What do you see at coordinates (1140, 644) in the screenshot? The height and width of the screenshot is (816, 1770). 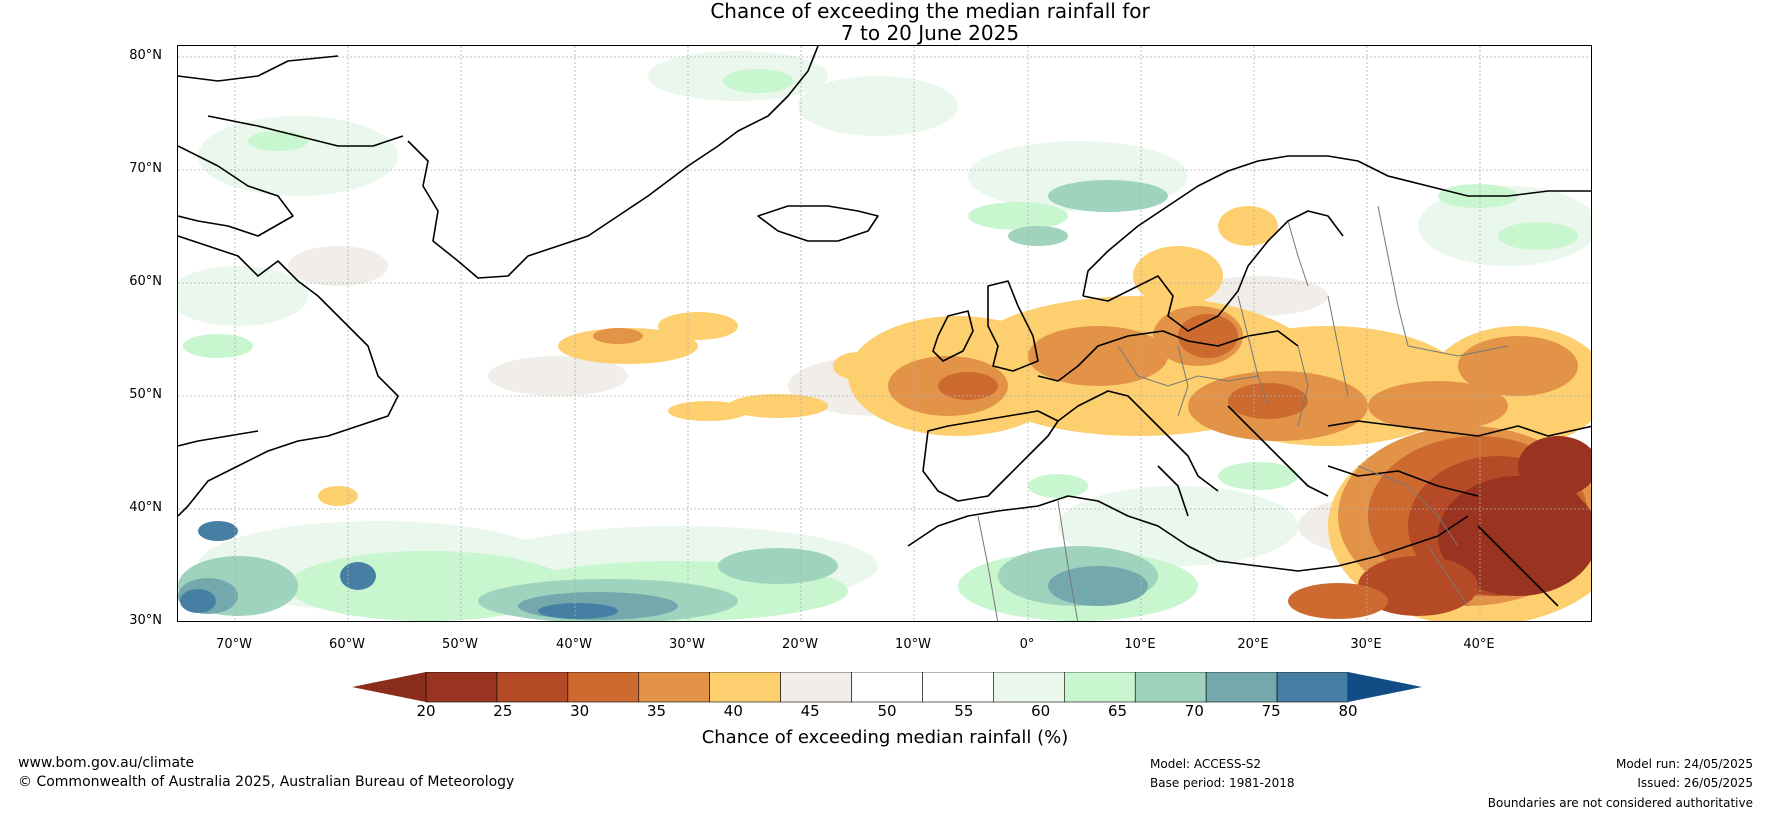 I see `lon-label-10e: 10°E` at bounding box center [1140, 644].